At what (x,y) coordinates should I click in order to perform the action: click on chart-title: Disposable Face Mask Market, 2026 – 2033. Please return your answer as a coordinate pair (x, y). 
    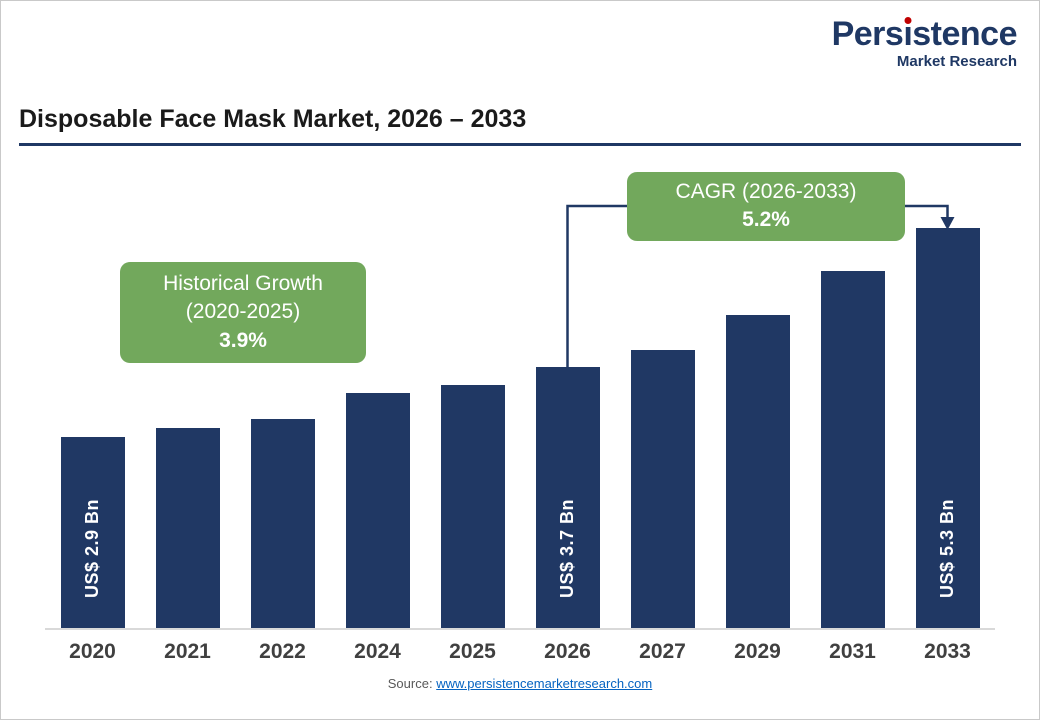
    Looking at the image, I should click on (273, 119).